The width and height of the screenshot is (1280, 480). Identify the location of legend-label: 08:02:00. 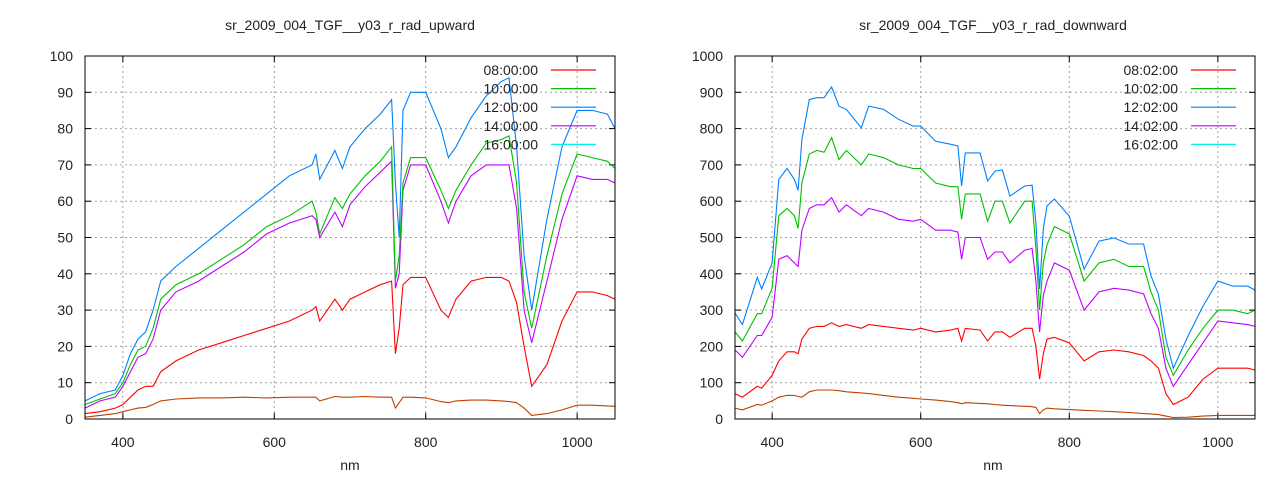
(1151, 70).